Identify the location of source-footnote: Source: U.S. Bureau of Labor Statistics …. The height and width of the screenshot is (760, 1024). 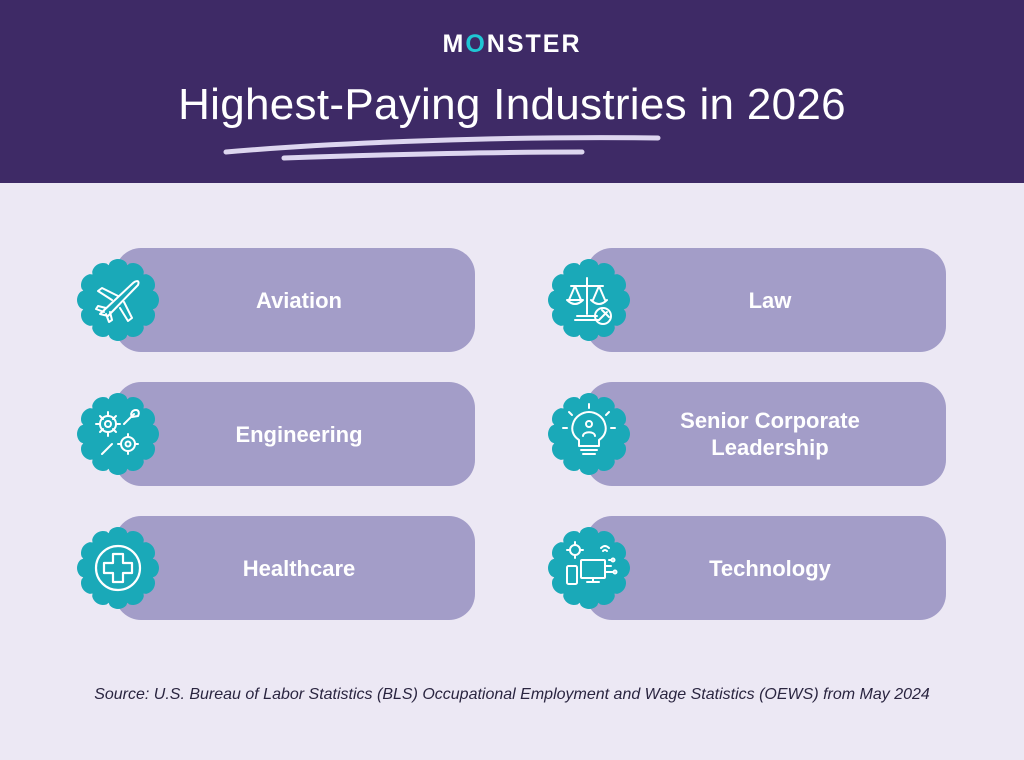
(512, 694).